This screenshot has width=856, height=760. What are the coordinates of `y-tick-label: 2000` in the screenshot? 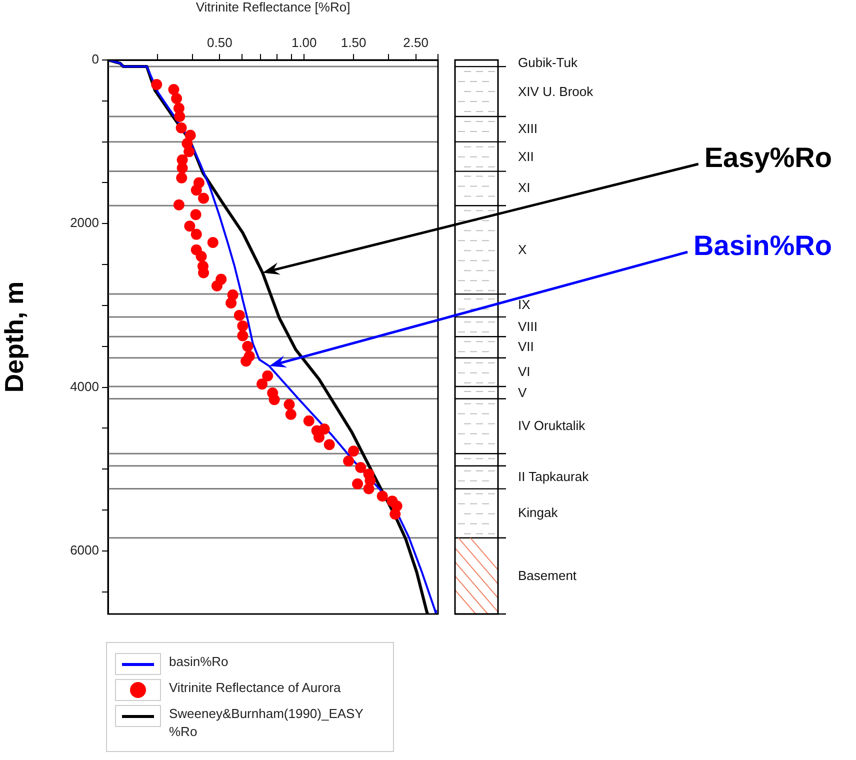 It's located at (84, 222).